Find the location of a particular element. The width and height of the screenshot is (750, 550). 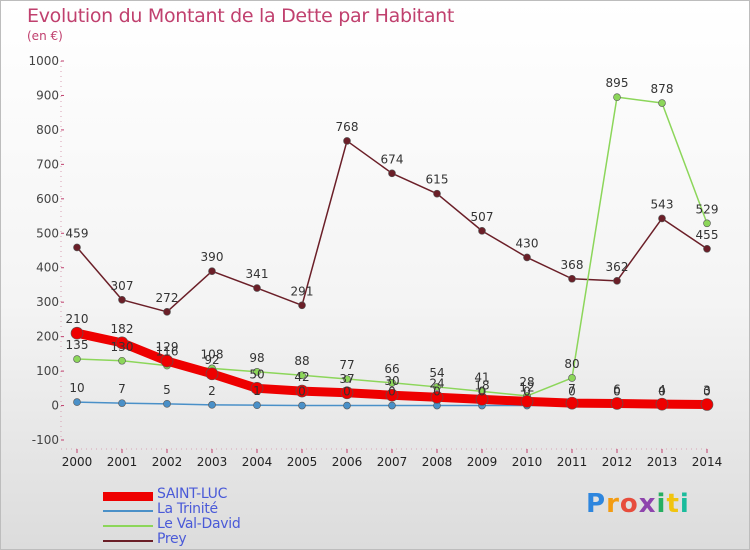

x-tick-label: 2001 is located at coordinates (122, 462).